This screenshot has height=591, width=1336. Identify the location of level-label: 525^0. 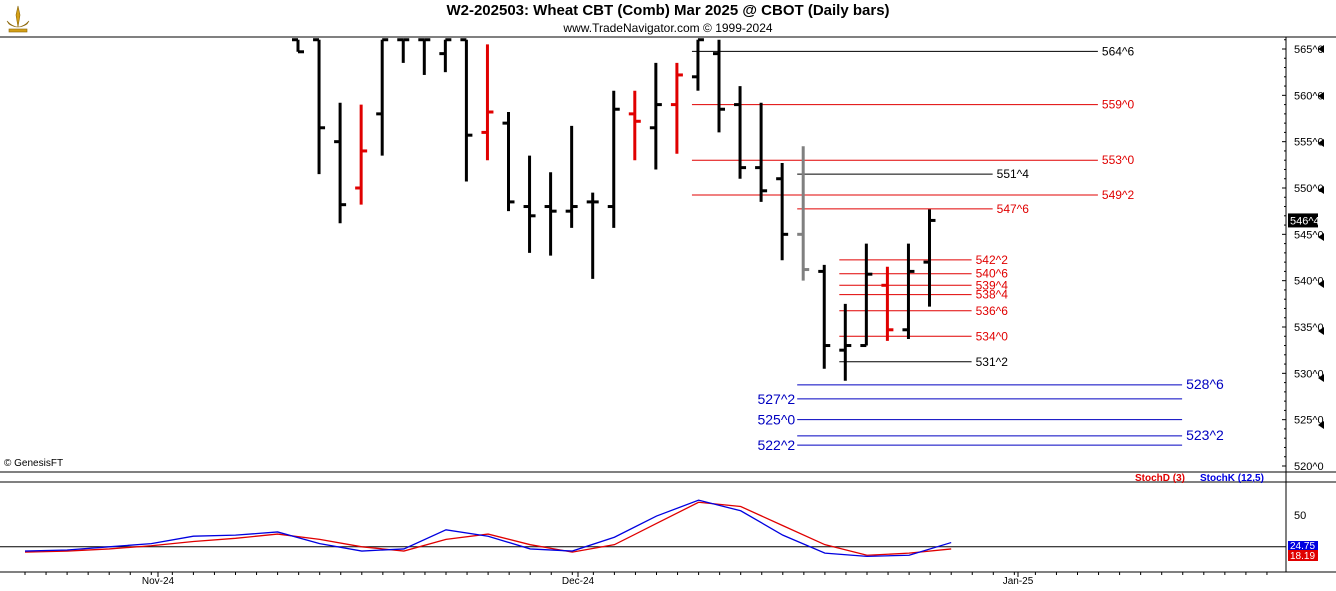
(776, 420).